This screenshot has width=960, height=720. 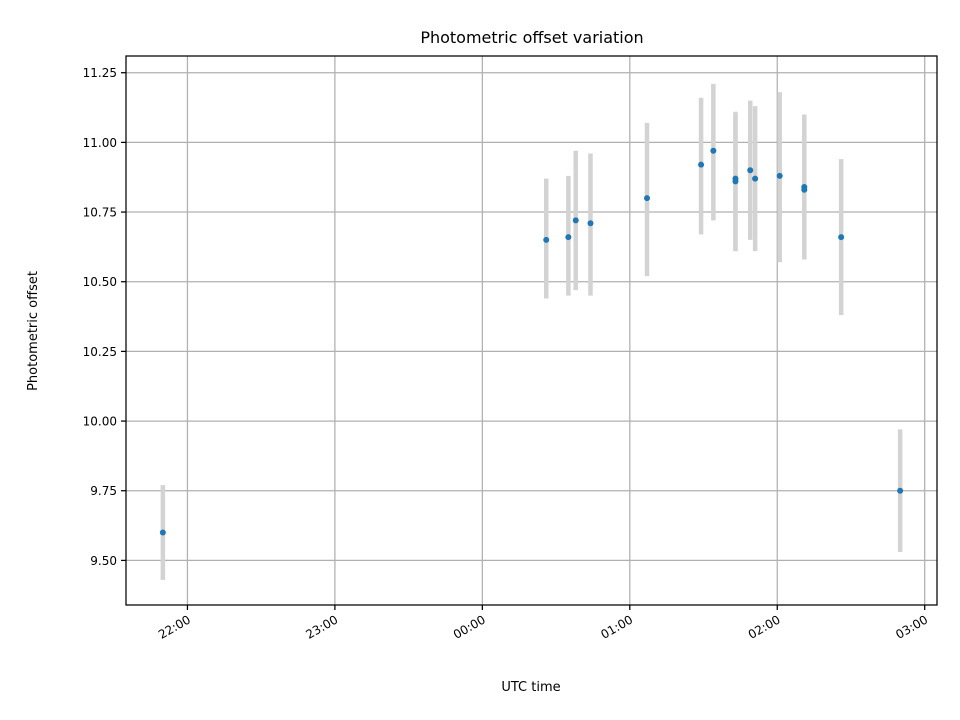 What do you see at coordinates (543, 623) in the screenshot?
I see `x-axis: 22:00 23:00 00:00 01:00 02:00 03:00` at bounding box center [543, 623].